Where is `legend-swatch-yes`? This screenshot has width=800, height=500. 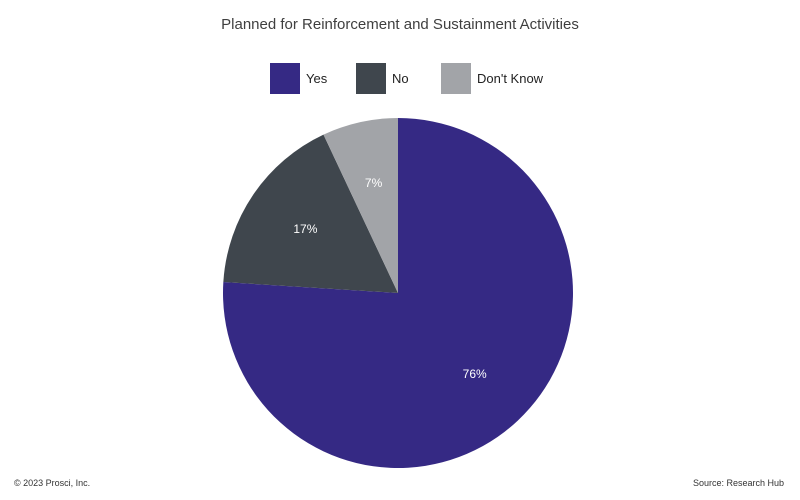
legend-swatch-yes is located at coordinates (285, 78).